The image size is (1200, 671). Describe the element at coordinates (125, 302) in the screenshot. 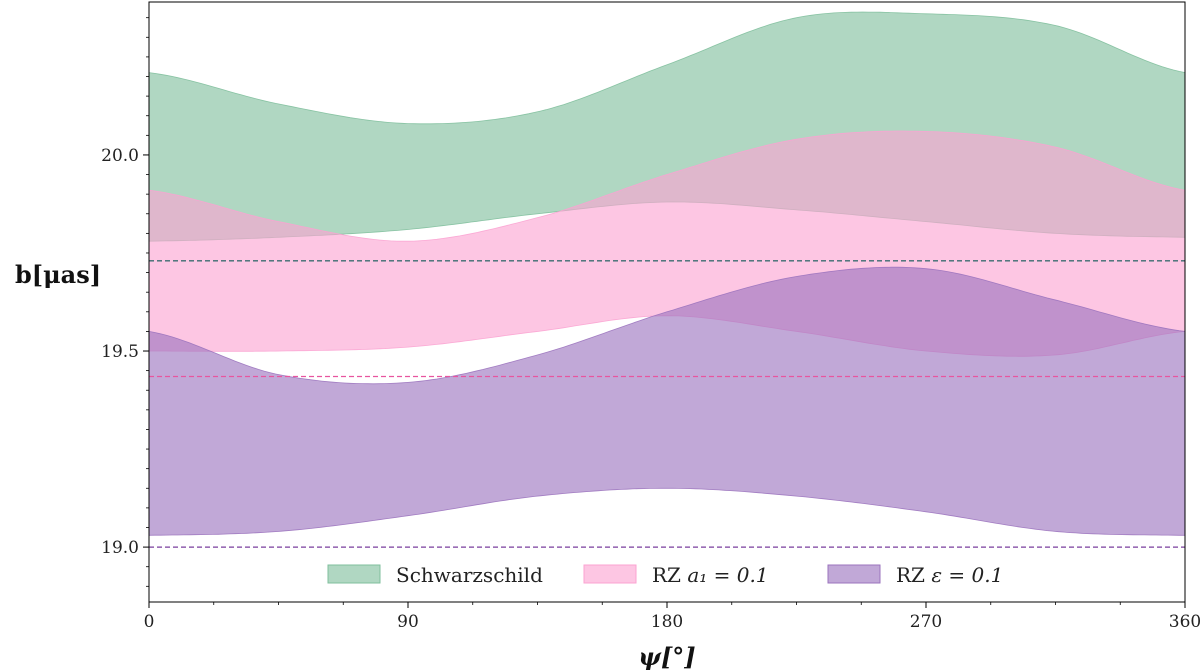

I see `y-axis: 19.0 19.5 20.0` at that location.